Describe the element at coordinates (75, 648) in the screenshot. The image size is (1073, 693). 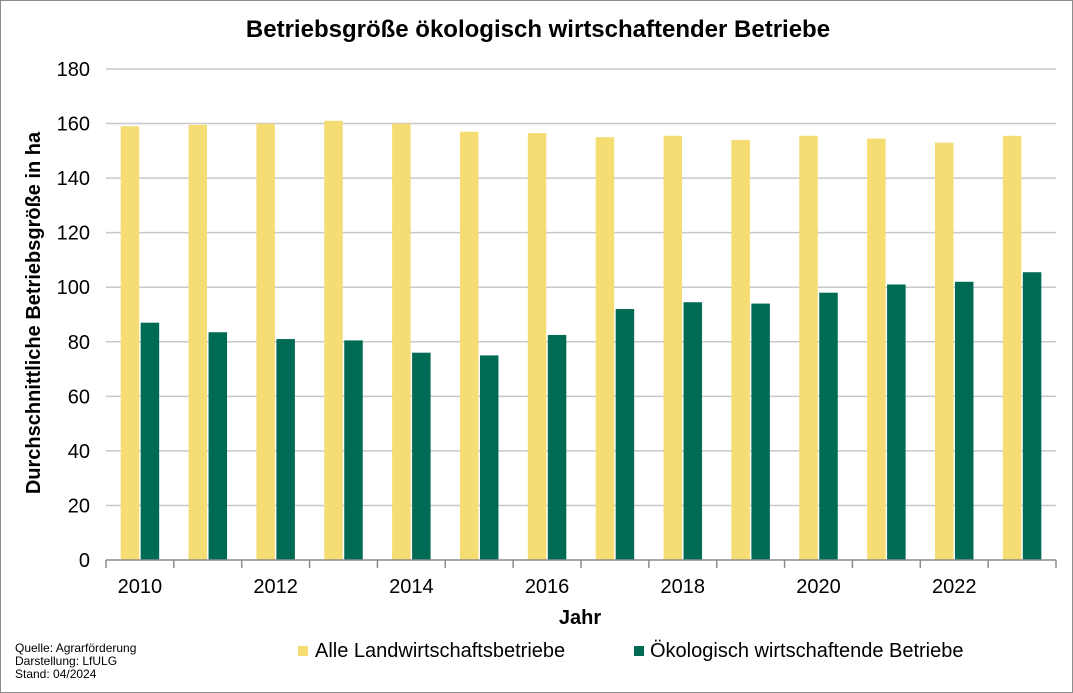
I see `source-line-1: Quelle: Agrarförderung` at that location.